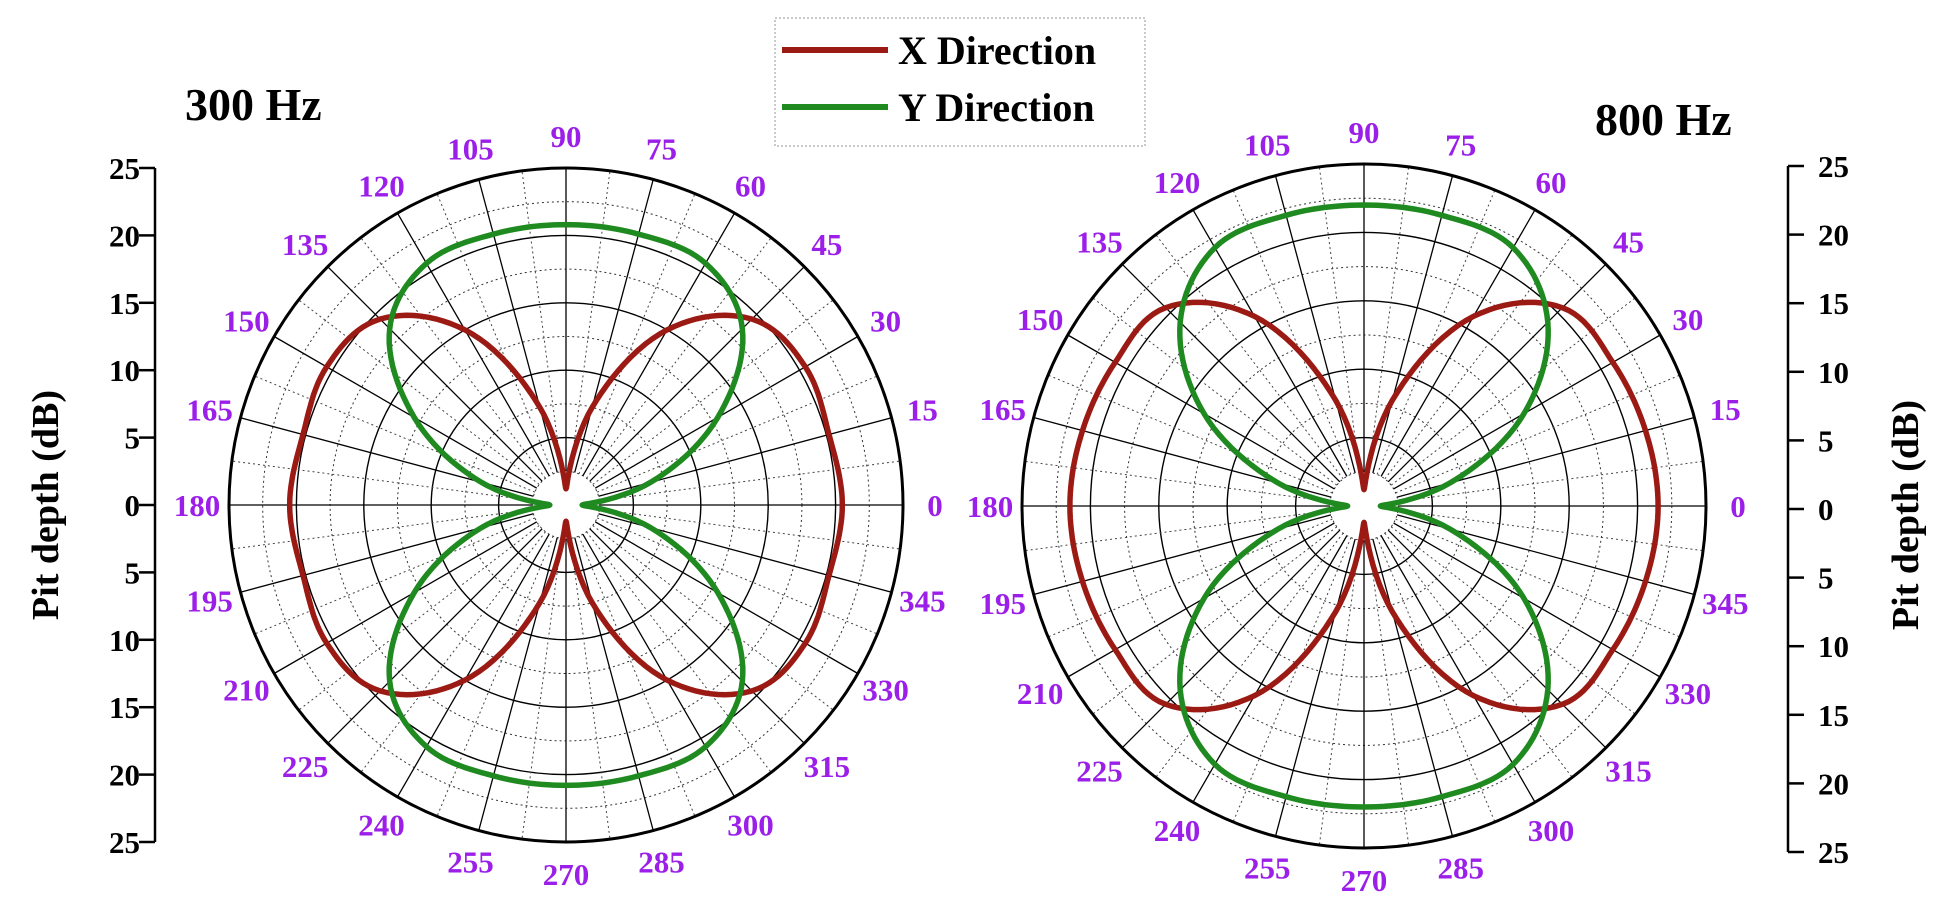 This screenshot has width=1958, height=923. What do you see at coordinates (253, 104) in the screenshot?
I see `chart-title: 300 Hz` at bounding box center [253, 104].